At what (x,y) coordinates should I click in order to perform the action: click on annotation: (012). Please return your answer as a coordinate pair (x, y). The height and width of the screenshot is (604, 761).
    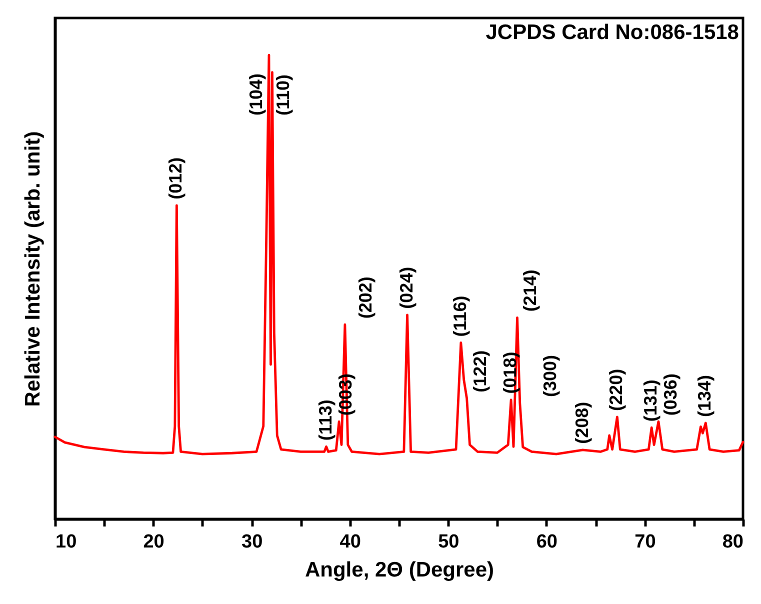
    Looking at the image, I should click on (176, 178).